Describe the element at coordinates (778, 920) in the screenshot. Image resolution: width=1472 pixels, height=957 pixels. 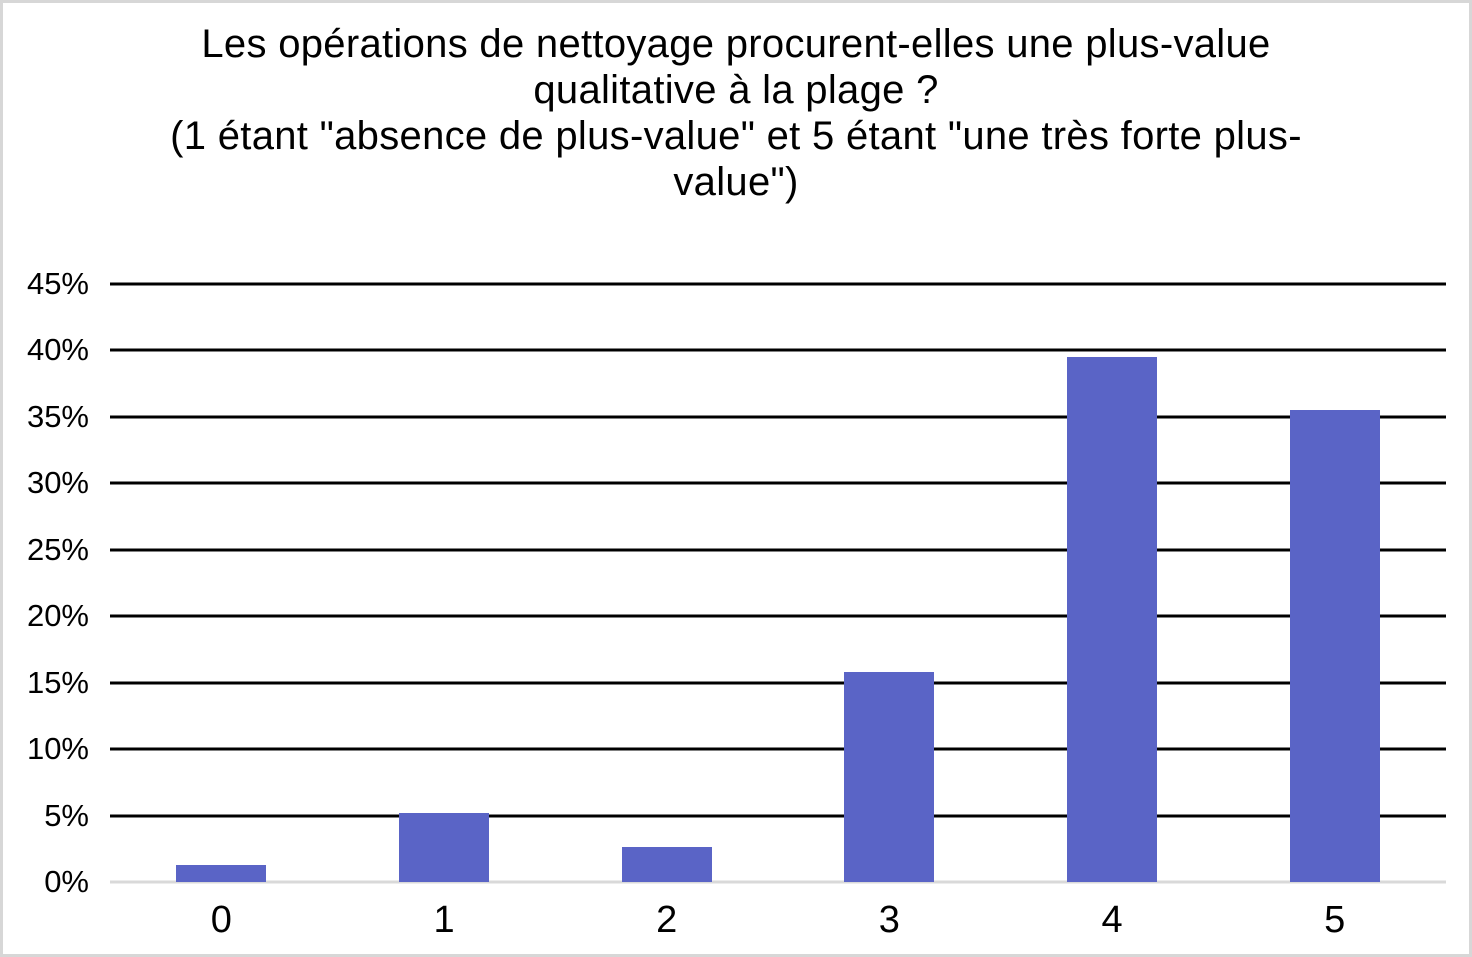
I see `x-axis: 0 1 2 3 4 5` at that location.